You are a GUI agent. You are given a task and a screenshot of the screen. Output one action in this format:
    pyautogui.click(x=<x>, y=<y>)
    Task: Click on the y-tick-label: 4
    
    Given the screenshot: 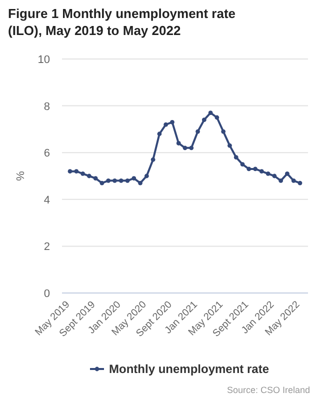 What is the action you would take?
    pyautogui.click(x=47, y=200)
    